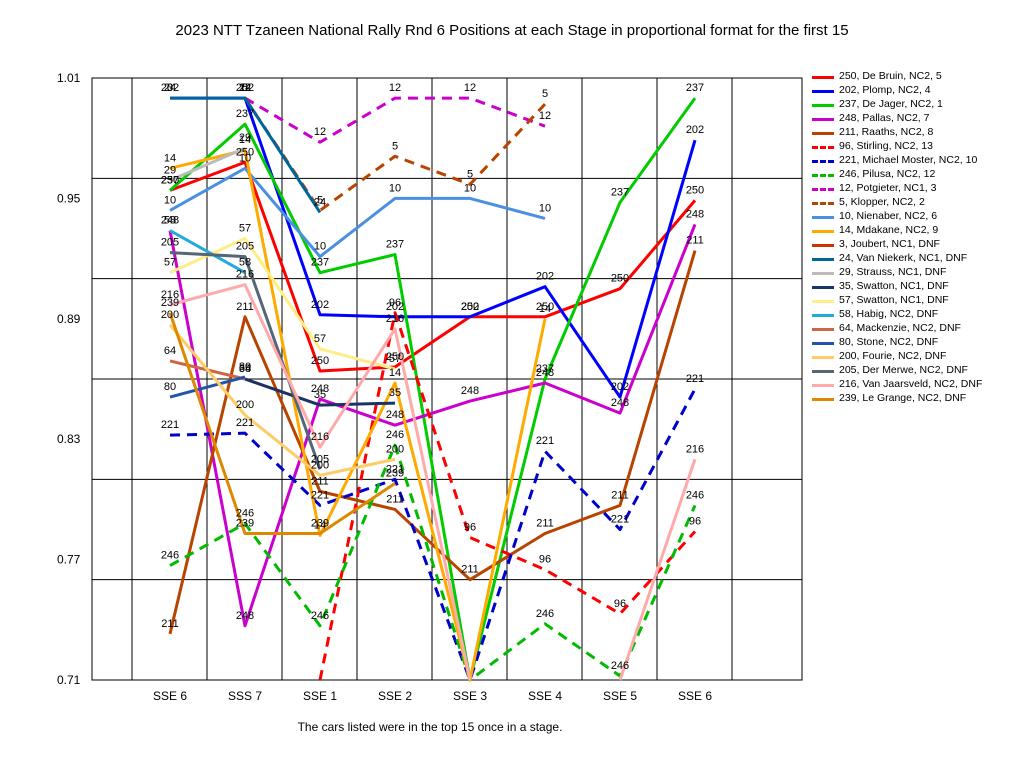 The height and width of the screenshot is (768, 1024). What do you see at coordinates (886, 132) in the screenshot?
I see `legend-label: 211, Raaths, NC2, 8` at bounding box center [886, 132].